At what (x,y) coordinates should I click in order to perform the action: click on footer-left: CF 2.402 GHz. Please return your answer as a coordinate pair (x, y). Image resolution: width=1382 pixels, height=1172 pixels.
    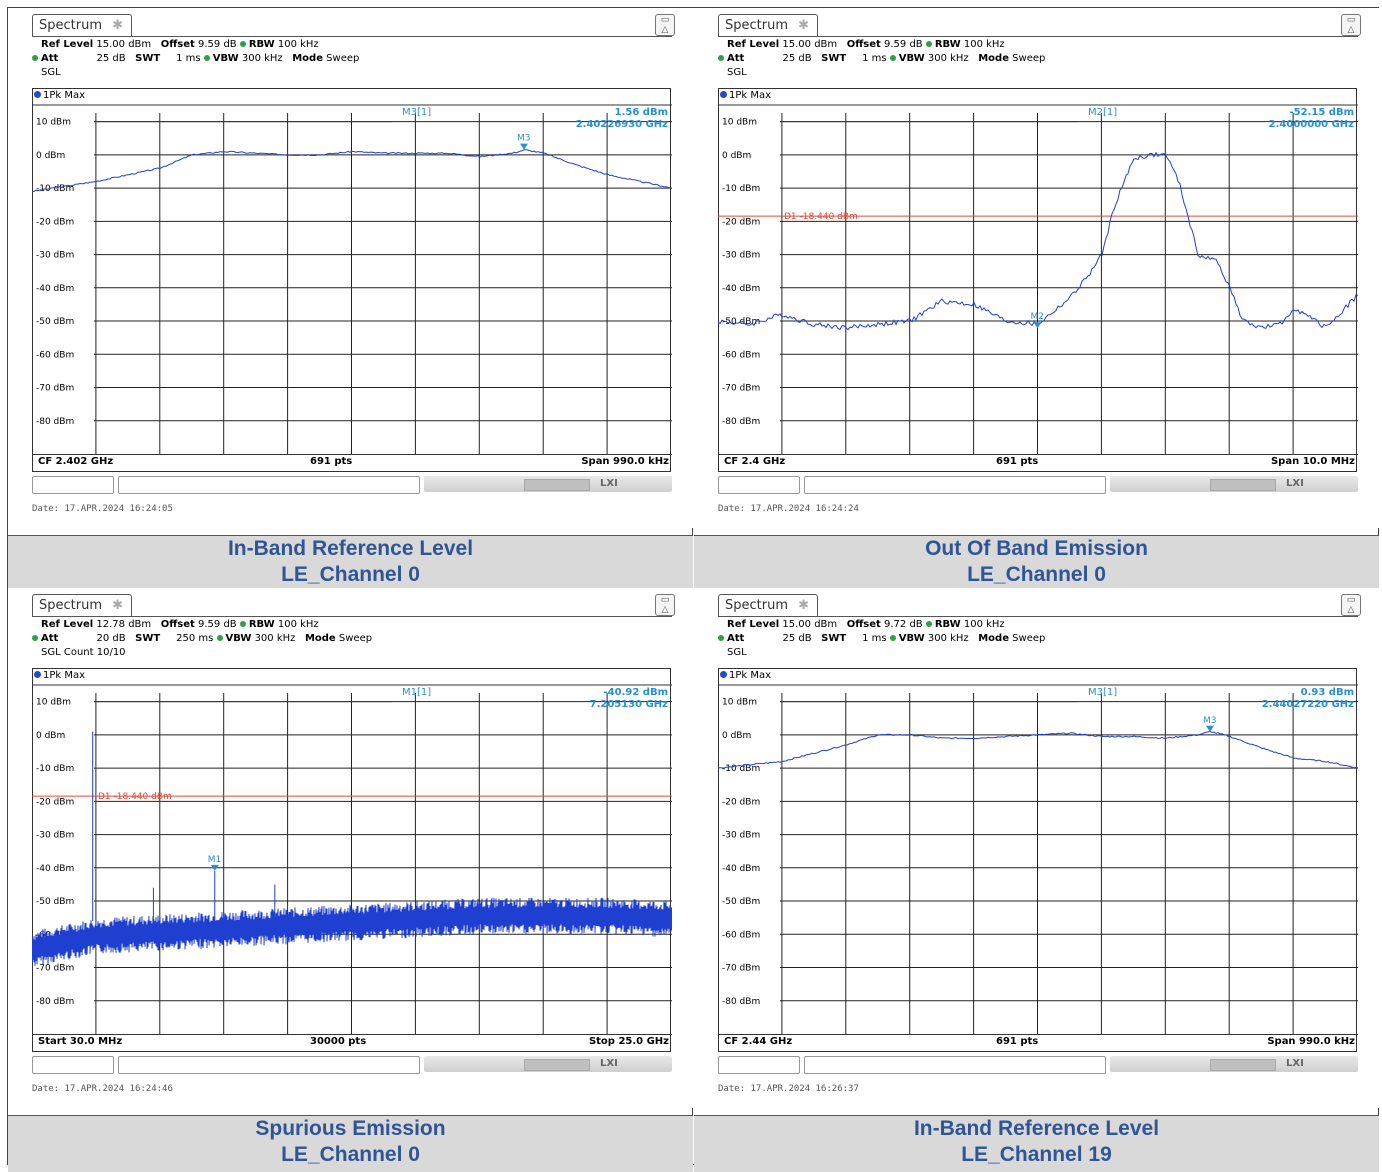
    Looking at the image, I should click on (76, 461).